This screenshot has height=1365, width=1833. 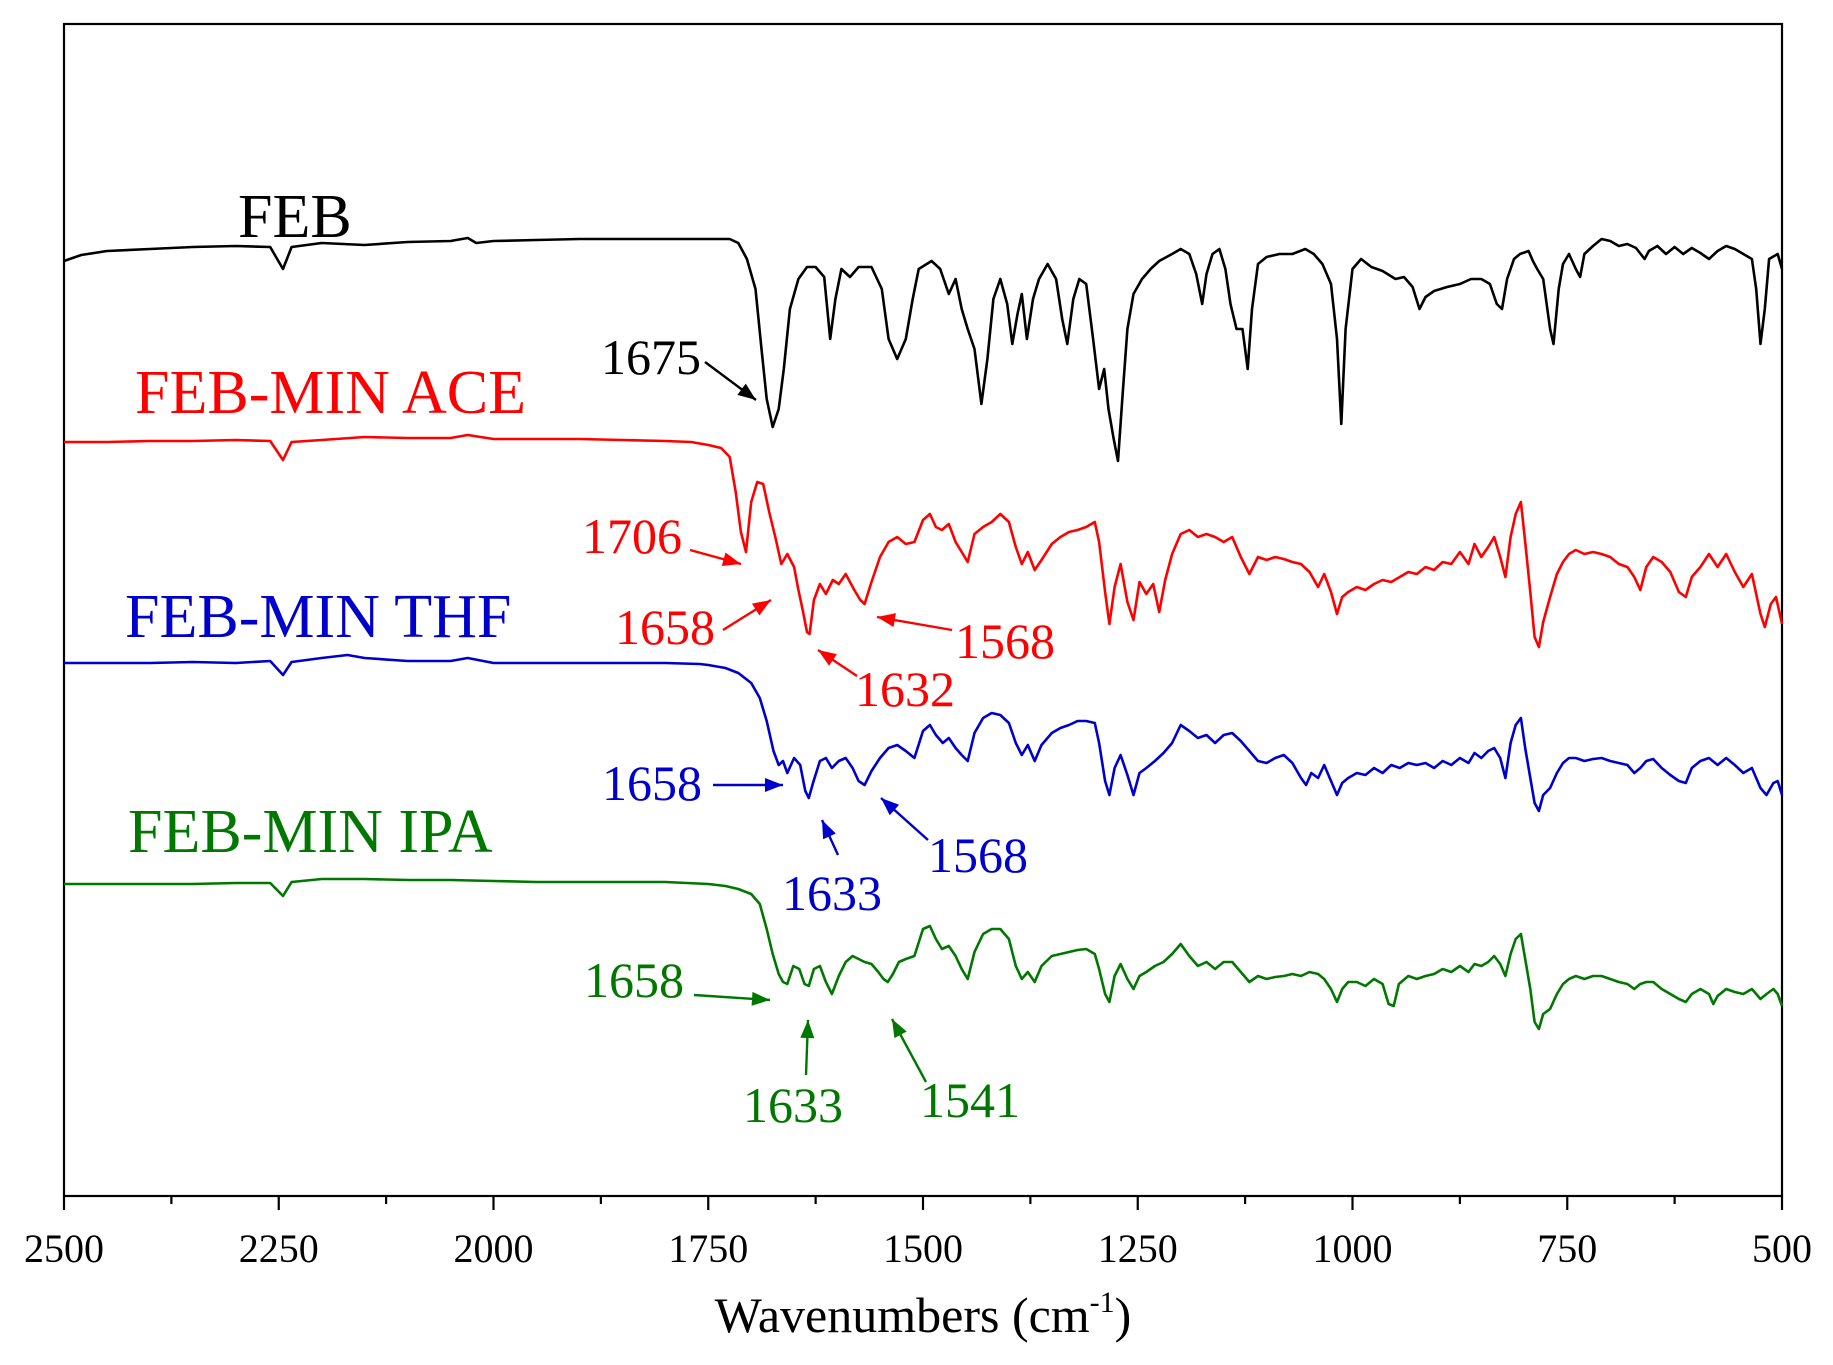 What do you see at coordinates (318, 617) in the screenshot?
I see `series-label-feb-min-thf: FEB-MIN THF` at bounding box center [318, 617].